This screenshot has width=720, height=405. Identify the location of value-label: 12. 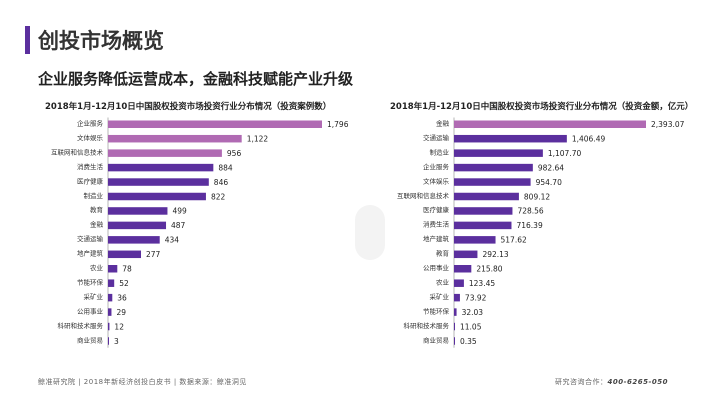
(119, 326).